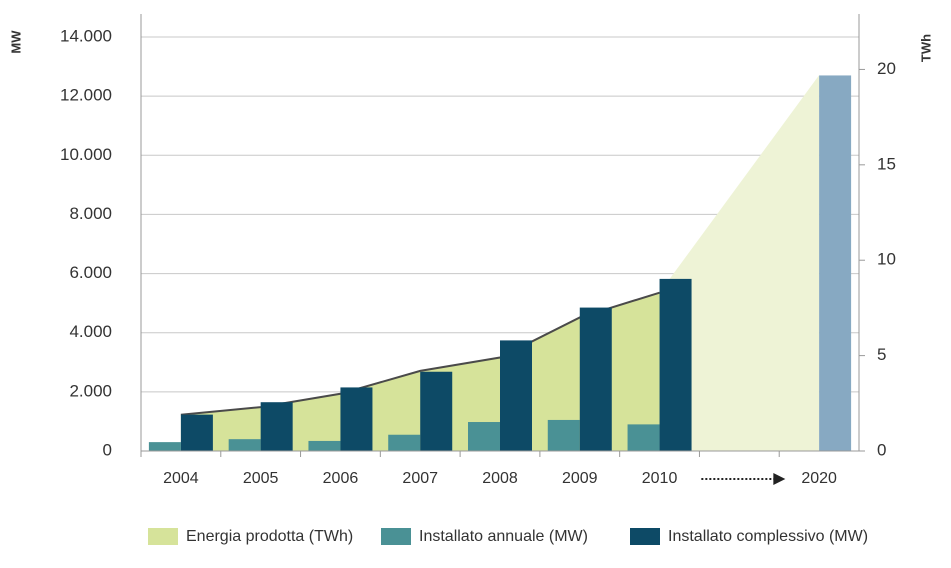 Image resolution: width=951 pixels, height=568 pixels. Describe the element at coordinates (341, 478) in the screenshot. I see `x-tick-label: 2006` at that location.